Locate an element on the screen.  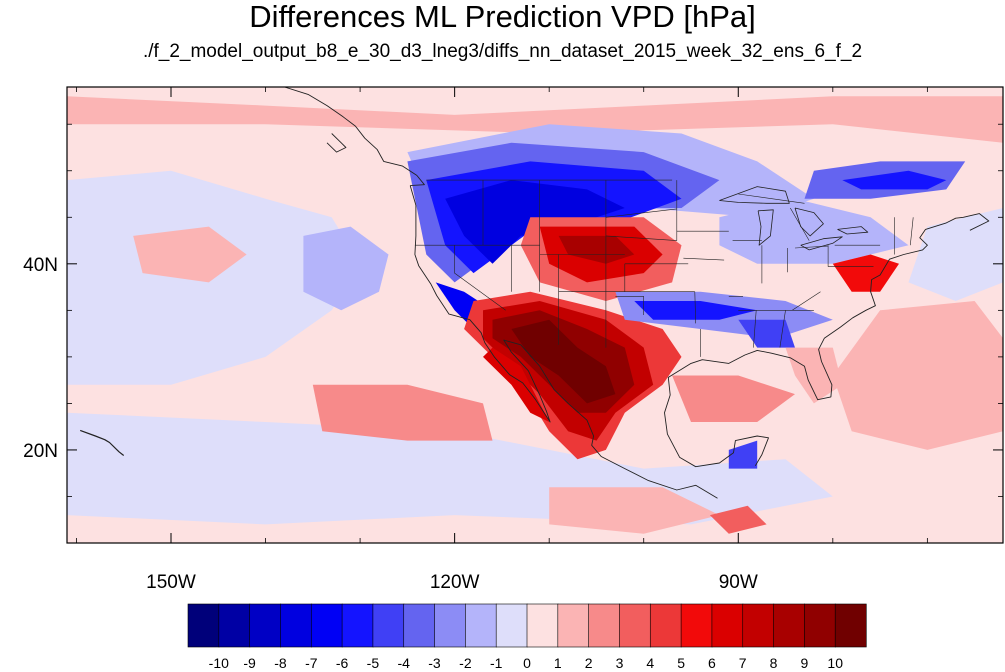
field-region-central-blue-mid is located at coordinates (696, 310).